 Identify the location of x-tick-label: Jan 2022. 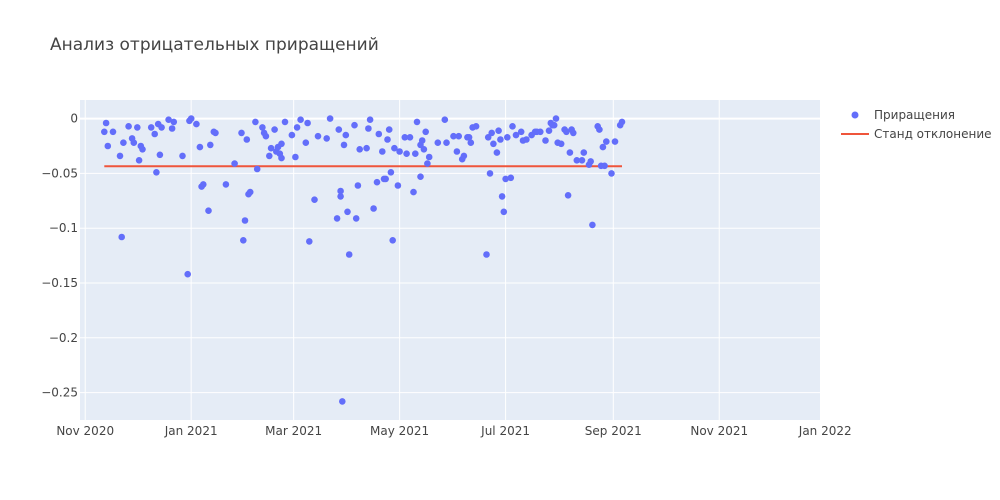
(825, 431).